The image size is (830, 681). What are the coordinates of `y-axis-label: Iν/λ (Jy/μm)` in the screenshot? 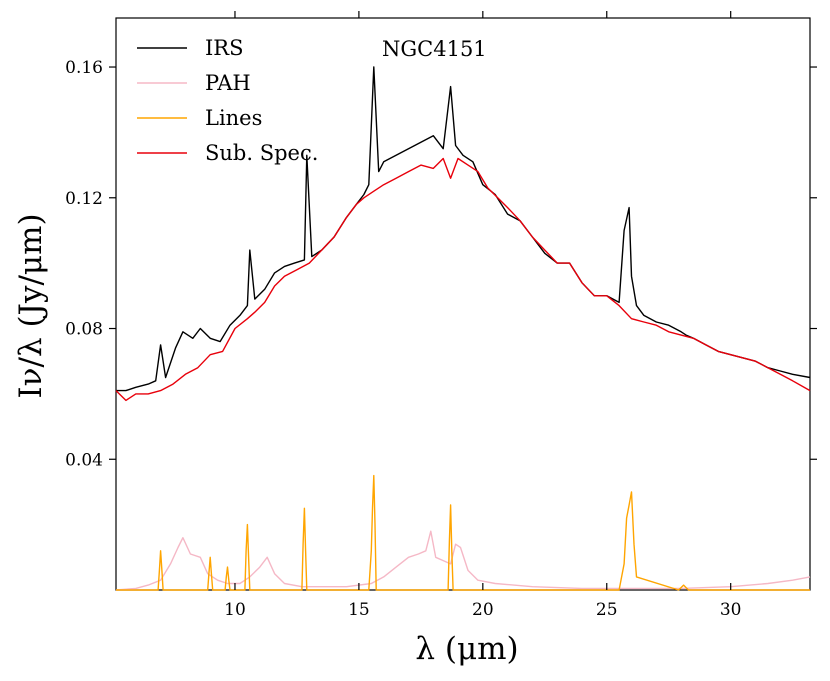 It's located at (31, 305).